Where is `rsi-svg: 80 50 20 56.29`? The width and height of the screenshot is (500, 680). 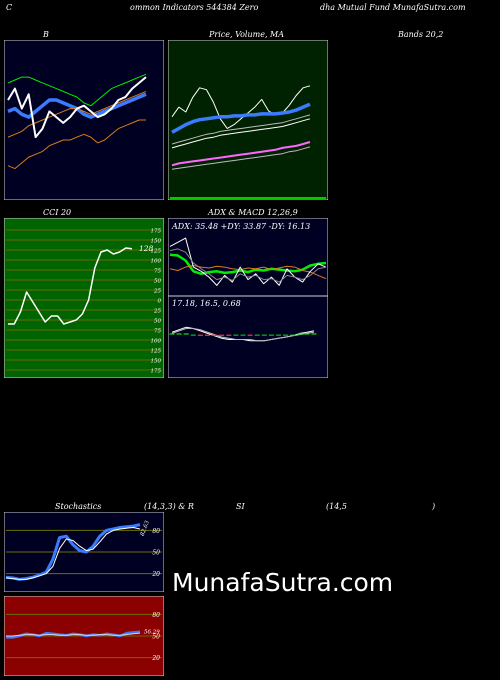 rsi-svg: 80 50 20 56.29 is located at coordinates (84, 636).